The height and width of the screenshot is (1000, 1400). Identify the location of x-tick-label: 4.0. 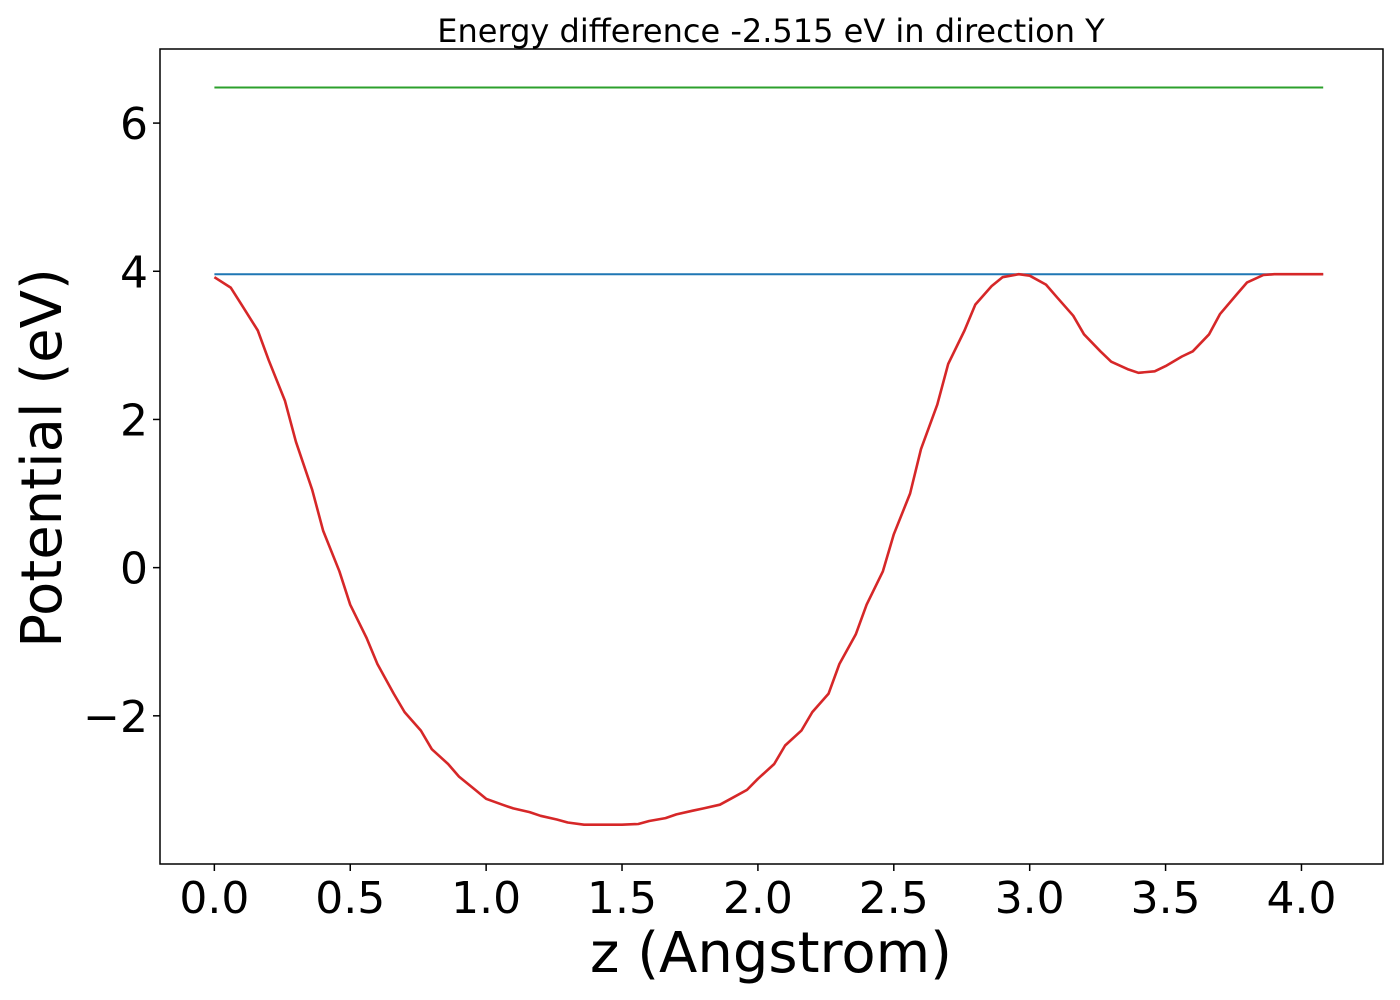
(1301, 898).